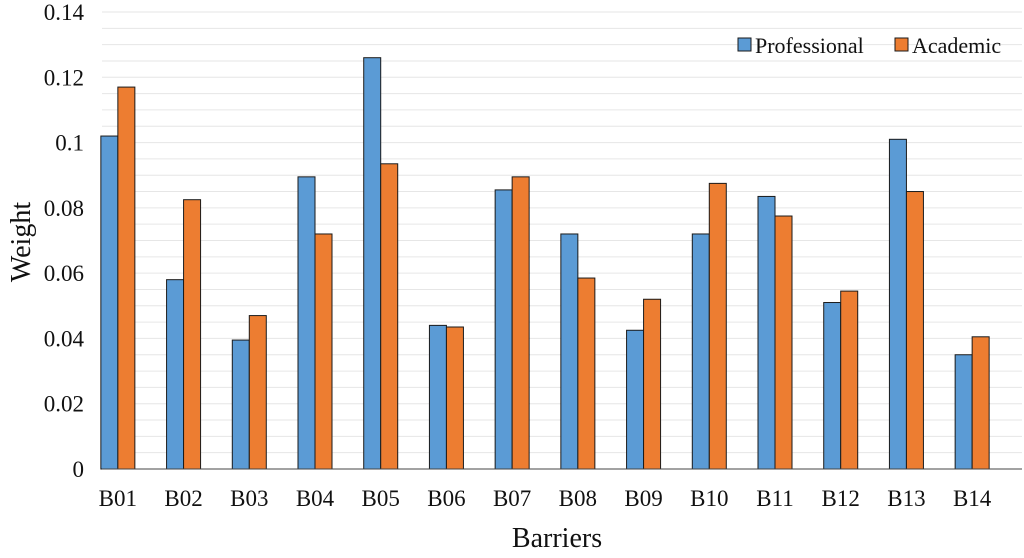  I want to click on bar-academic-b04, so click(323, 351).